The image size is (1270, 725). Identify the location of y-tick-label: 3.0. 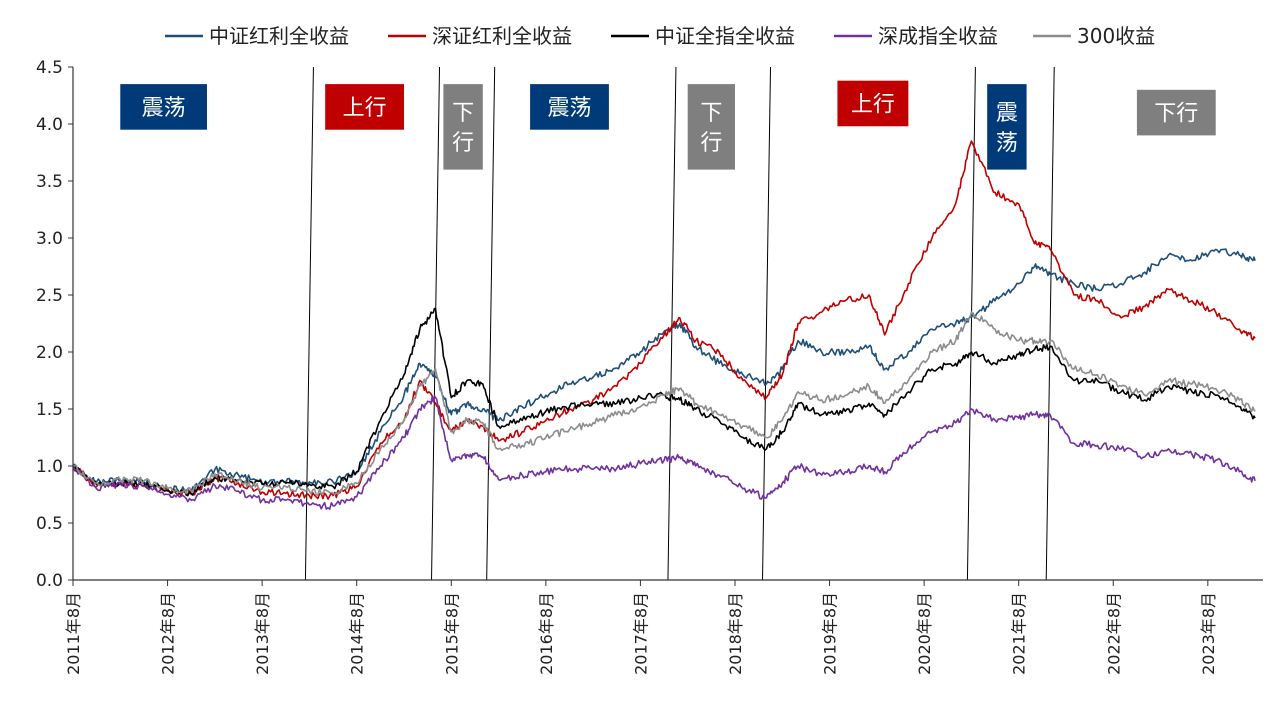
(49, 239).